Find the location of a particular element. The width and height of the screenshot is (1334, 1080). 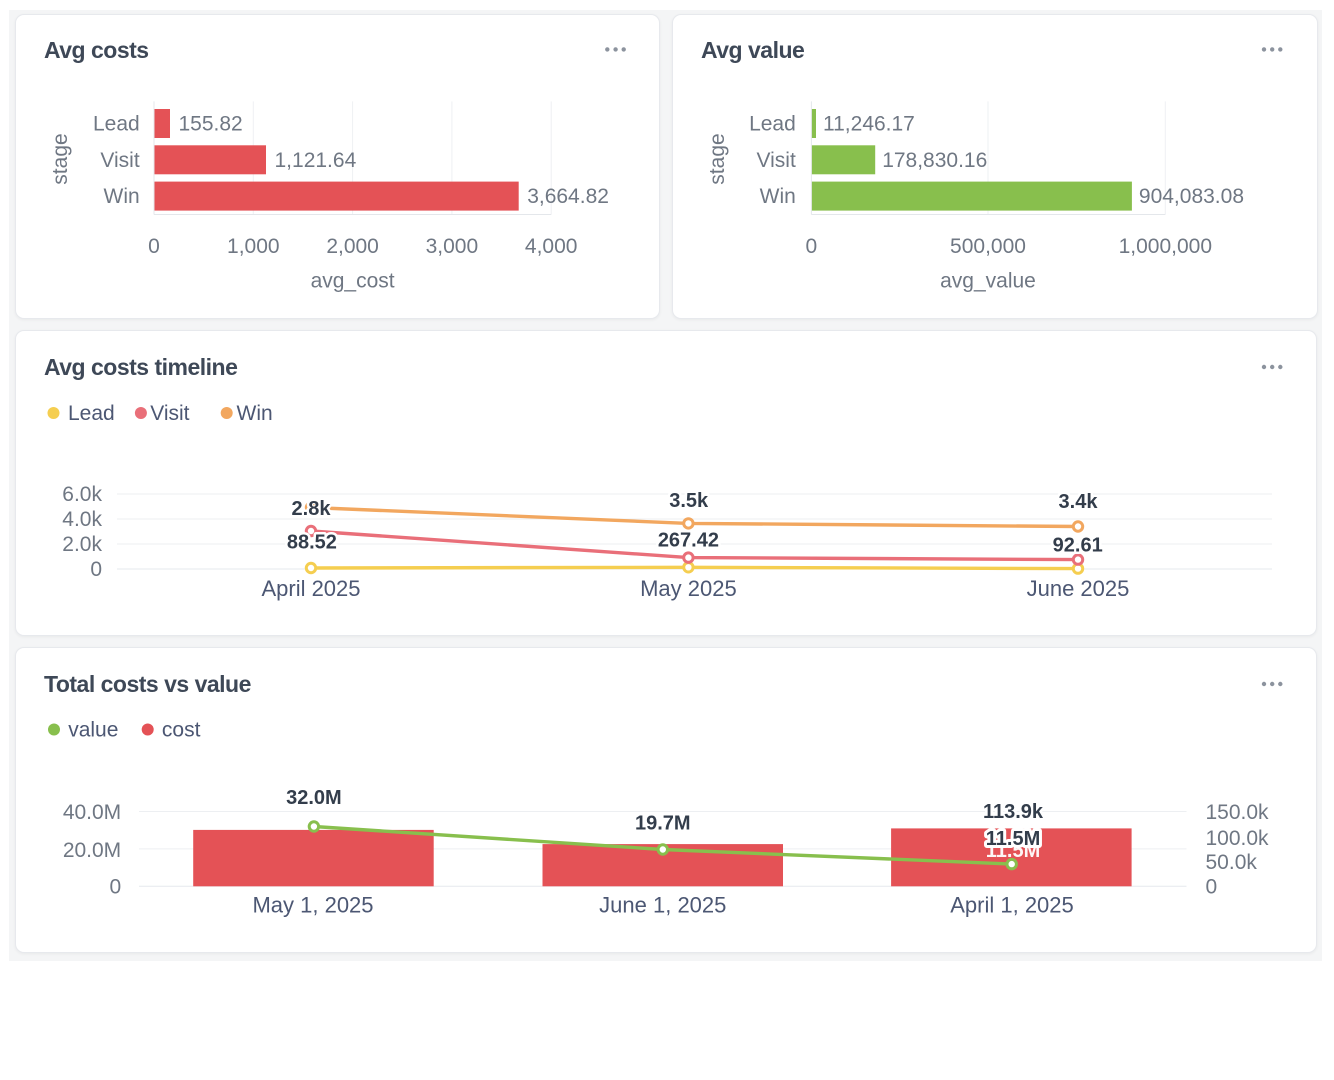

svg-text: 3,000 is located at coordinates (452, 246).